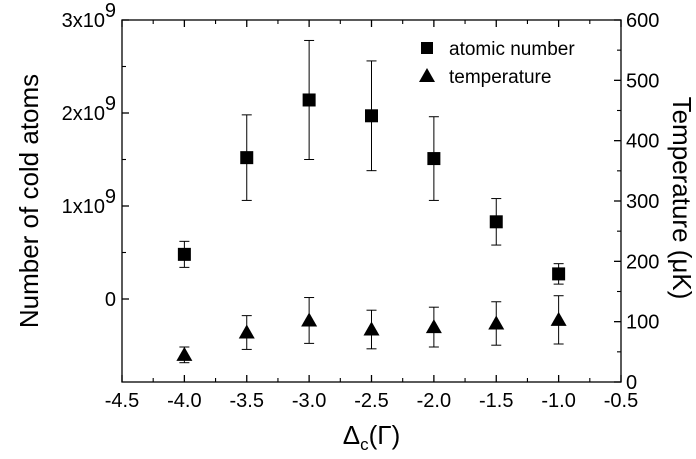 The width and height of the screenshot is (696, 459). Describe the element at coordinates (558, 401) in the screenshot. I see `x-tick-label: -1.0` at that location.